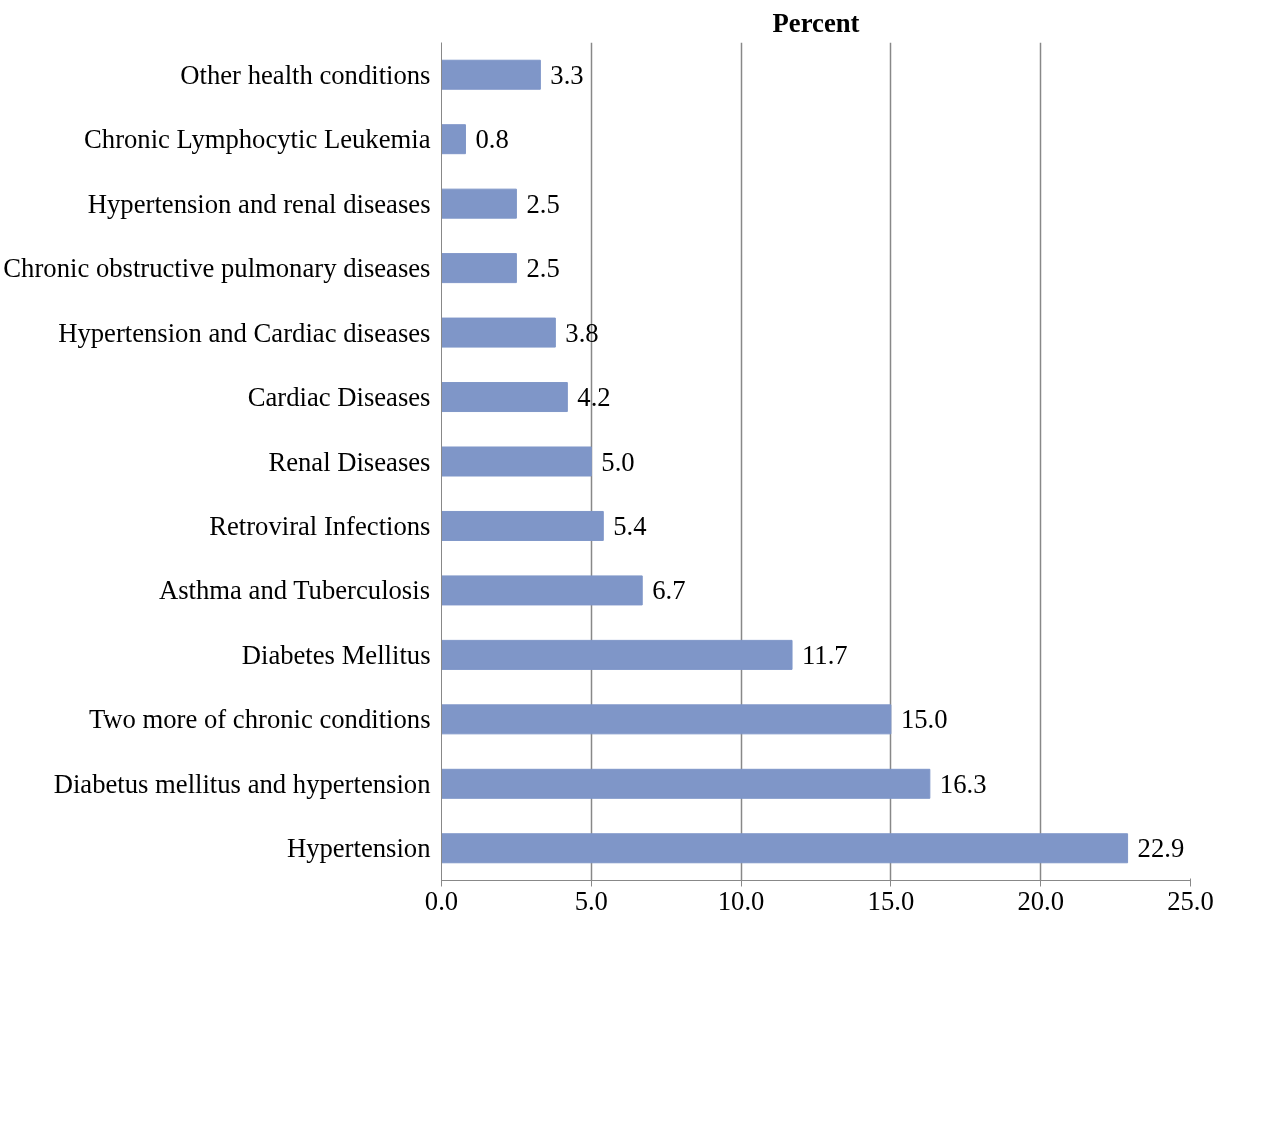  What do you see at coordinates (336, 654) in the screenshot?
I see `y-tick-label: Diabetes Mellitus` at bounding box center [336, 654].